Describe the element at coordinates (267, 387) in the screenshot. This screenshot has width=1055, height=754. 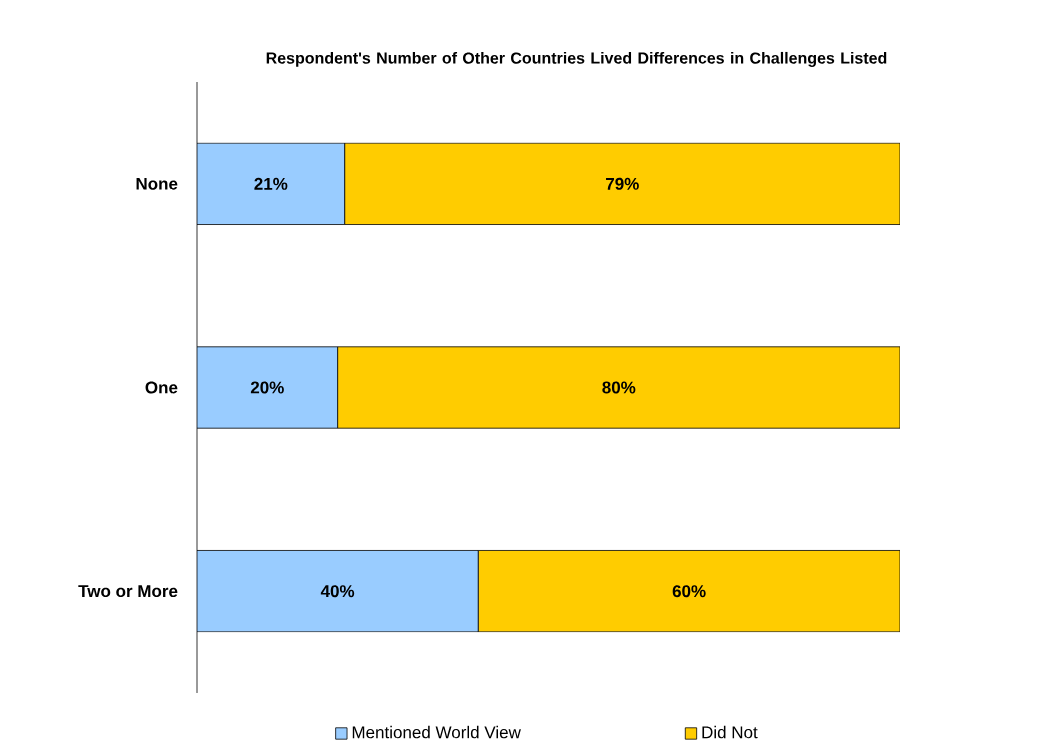
I see `data-label: 20%` at that location.